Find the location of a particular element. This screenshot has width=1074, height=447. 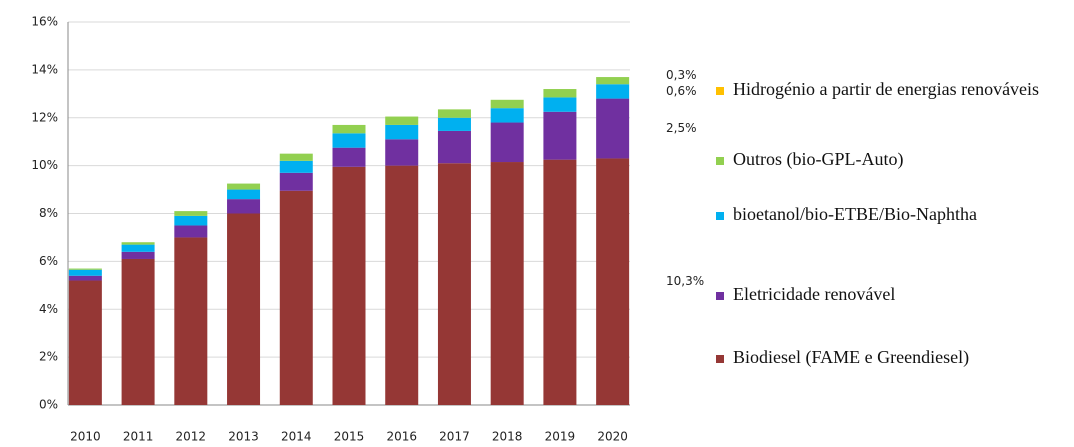

y-tick-label: 10% is located at coordinates (44, 165).